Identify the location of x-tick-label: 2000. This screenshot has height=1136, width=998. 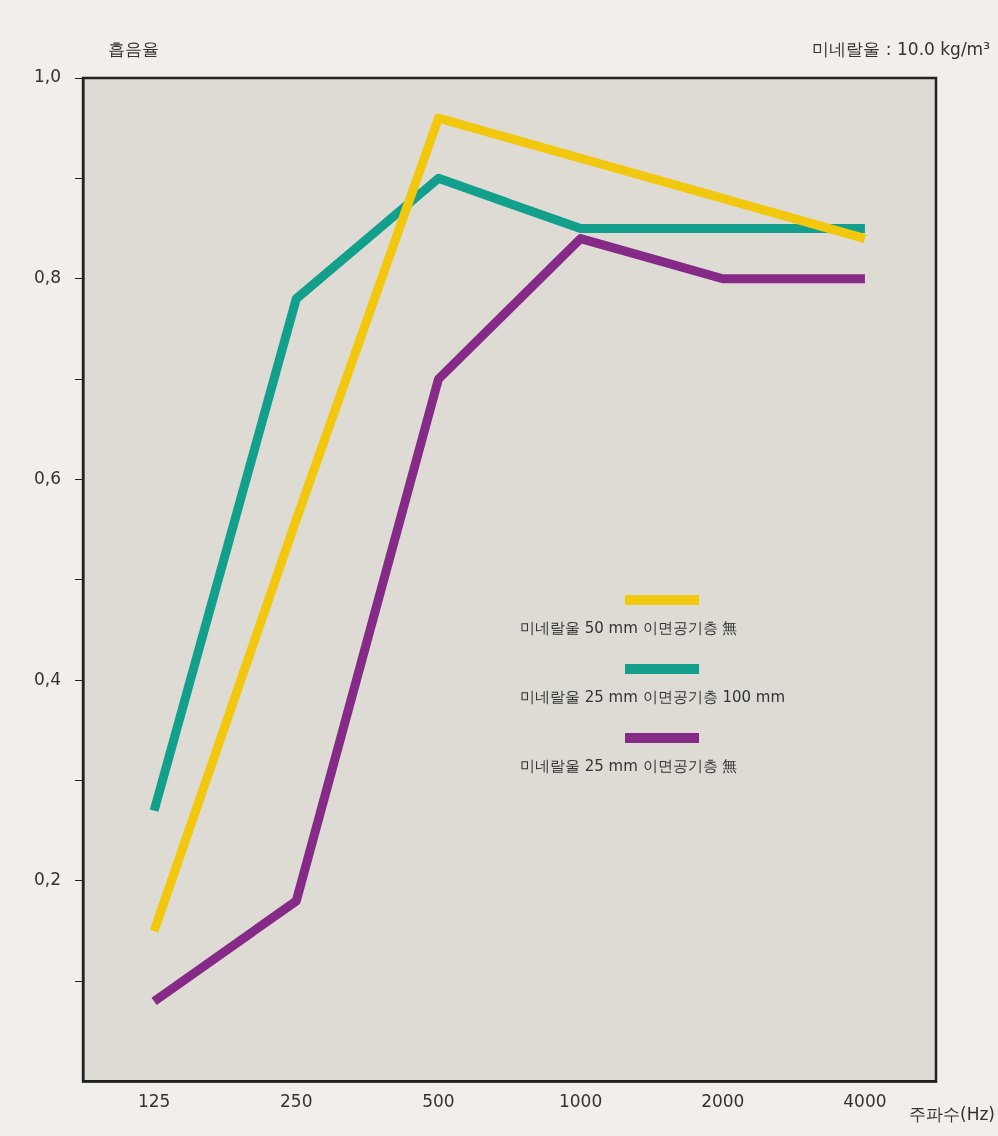
(723, 1101).